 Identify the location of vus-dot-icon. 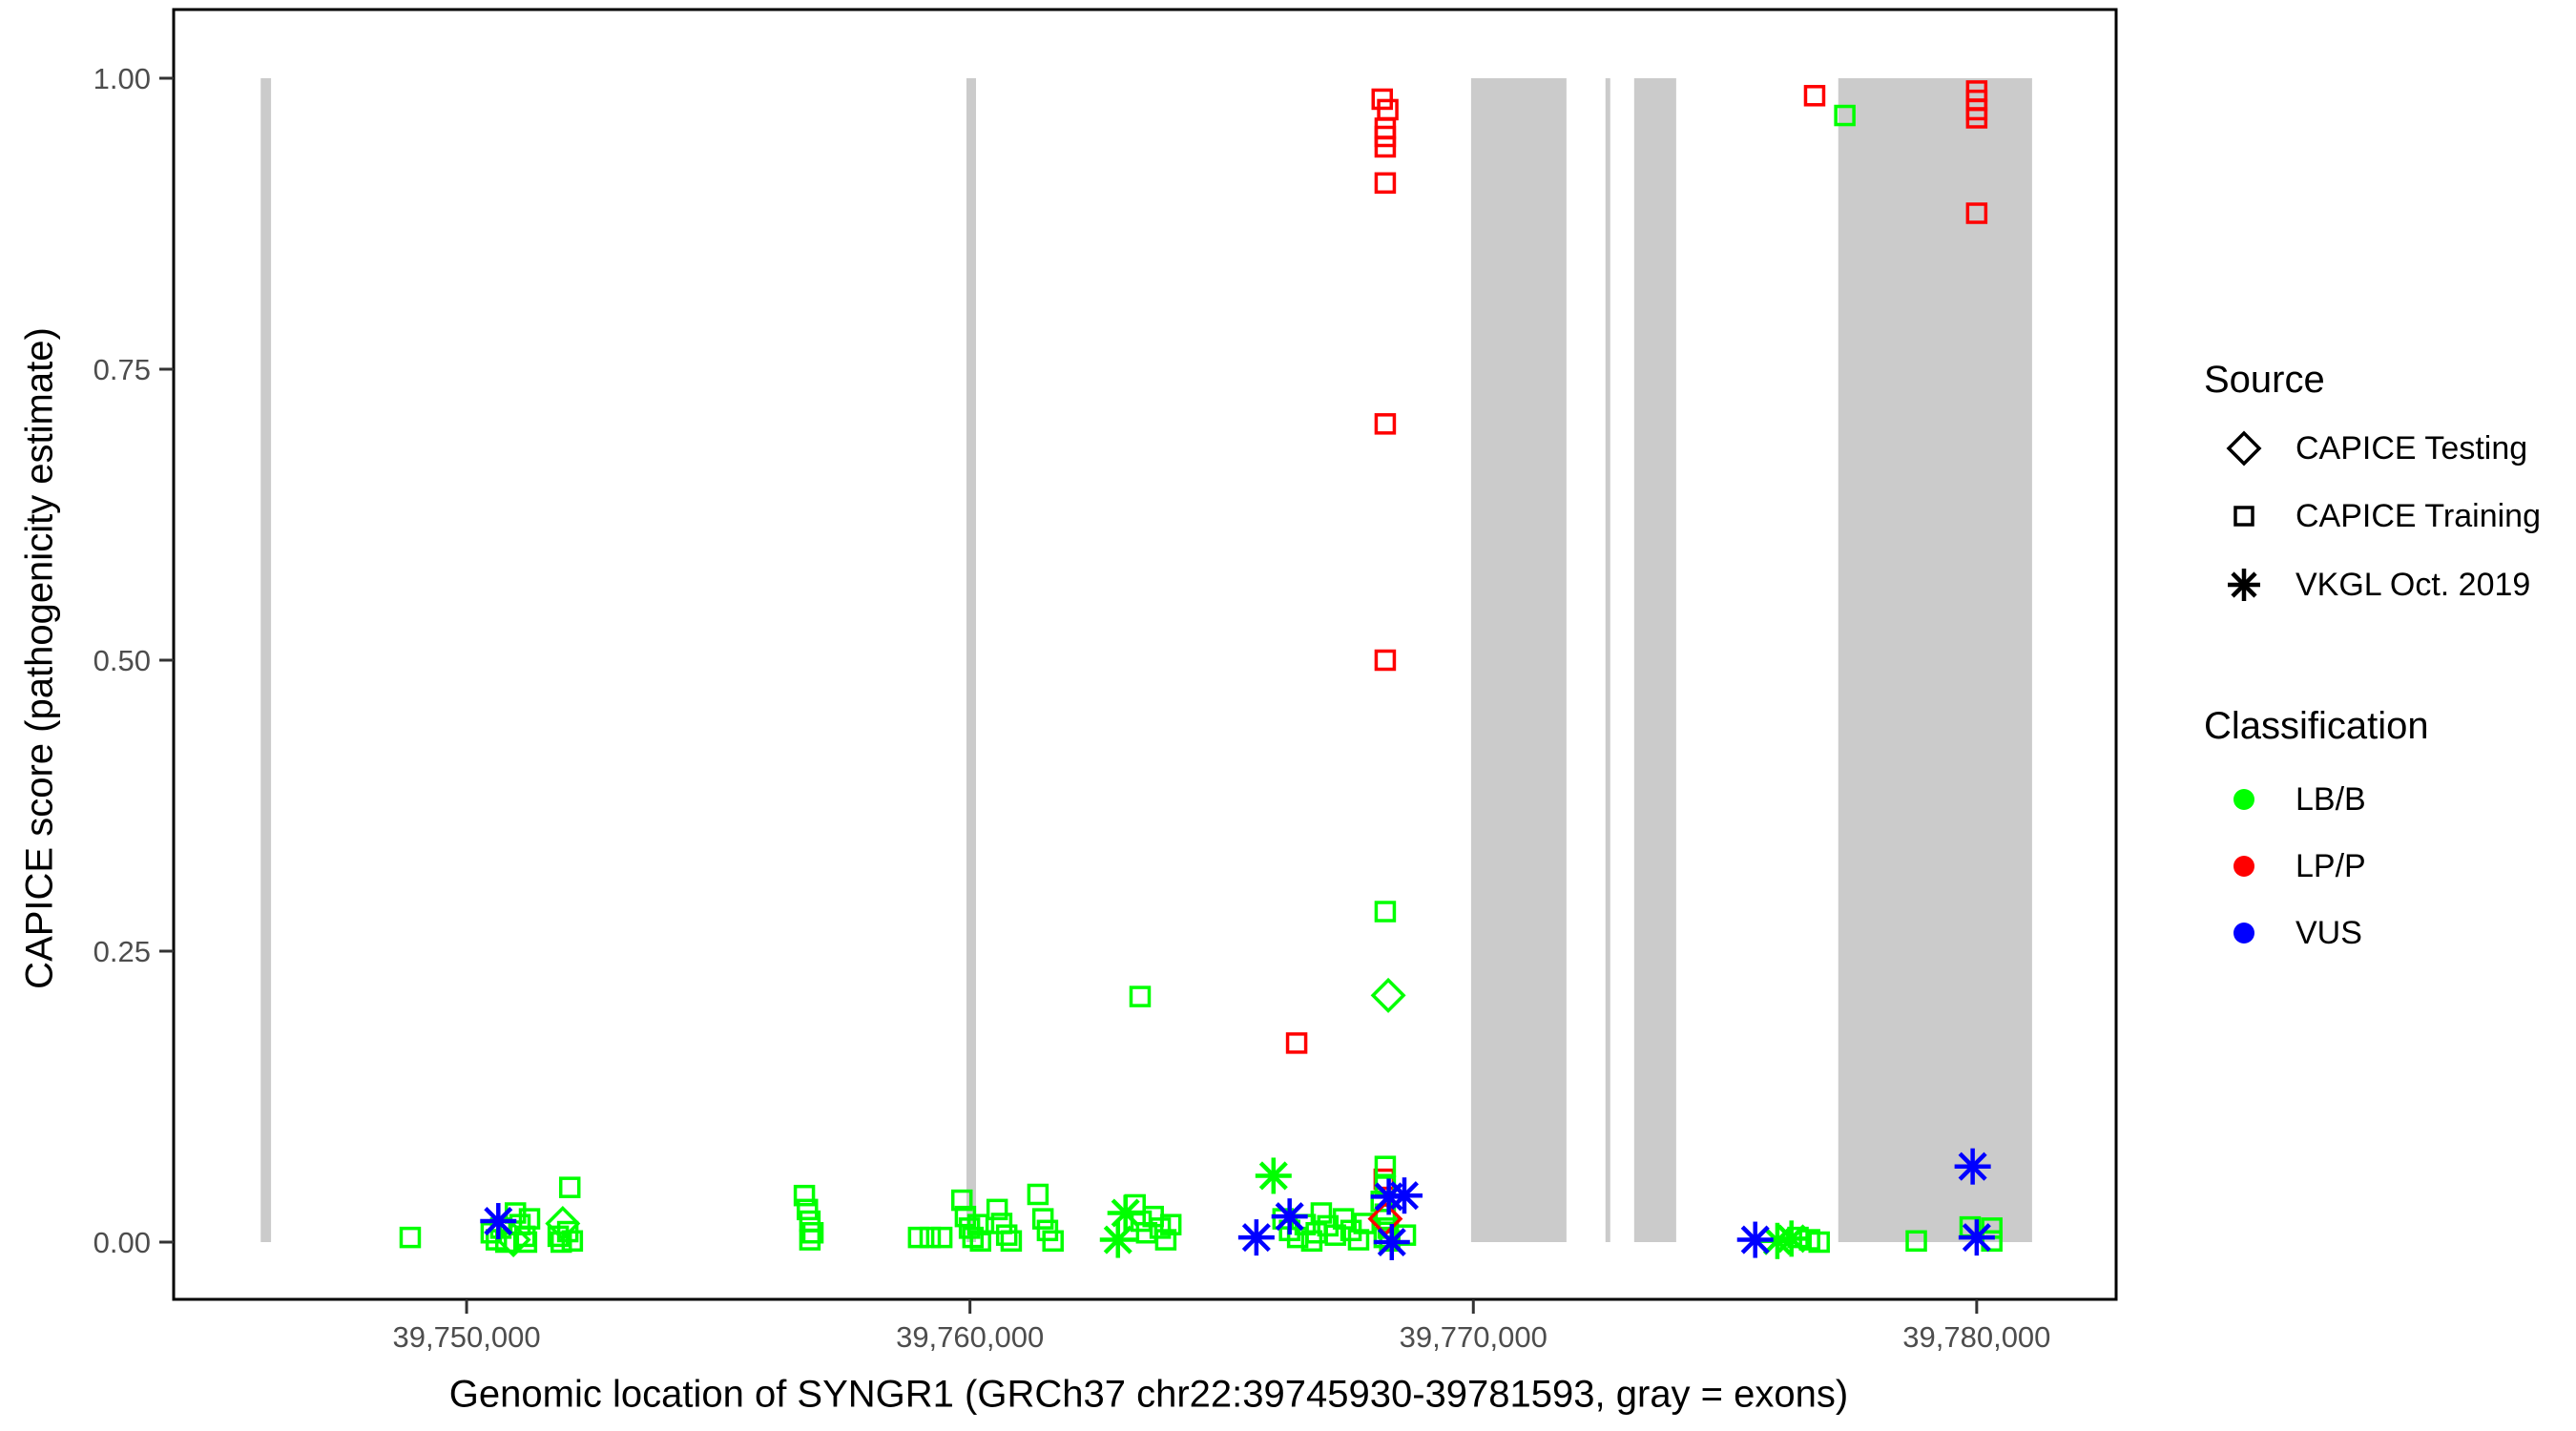
(2243, 933).